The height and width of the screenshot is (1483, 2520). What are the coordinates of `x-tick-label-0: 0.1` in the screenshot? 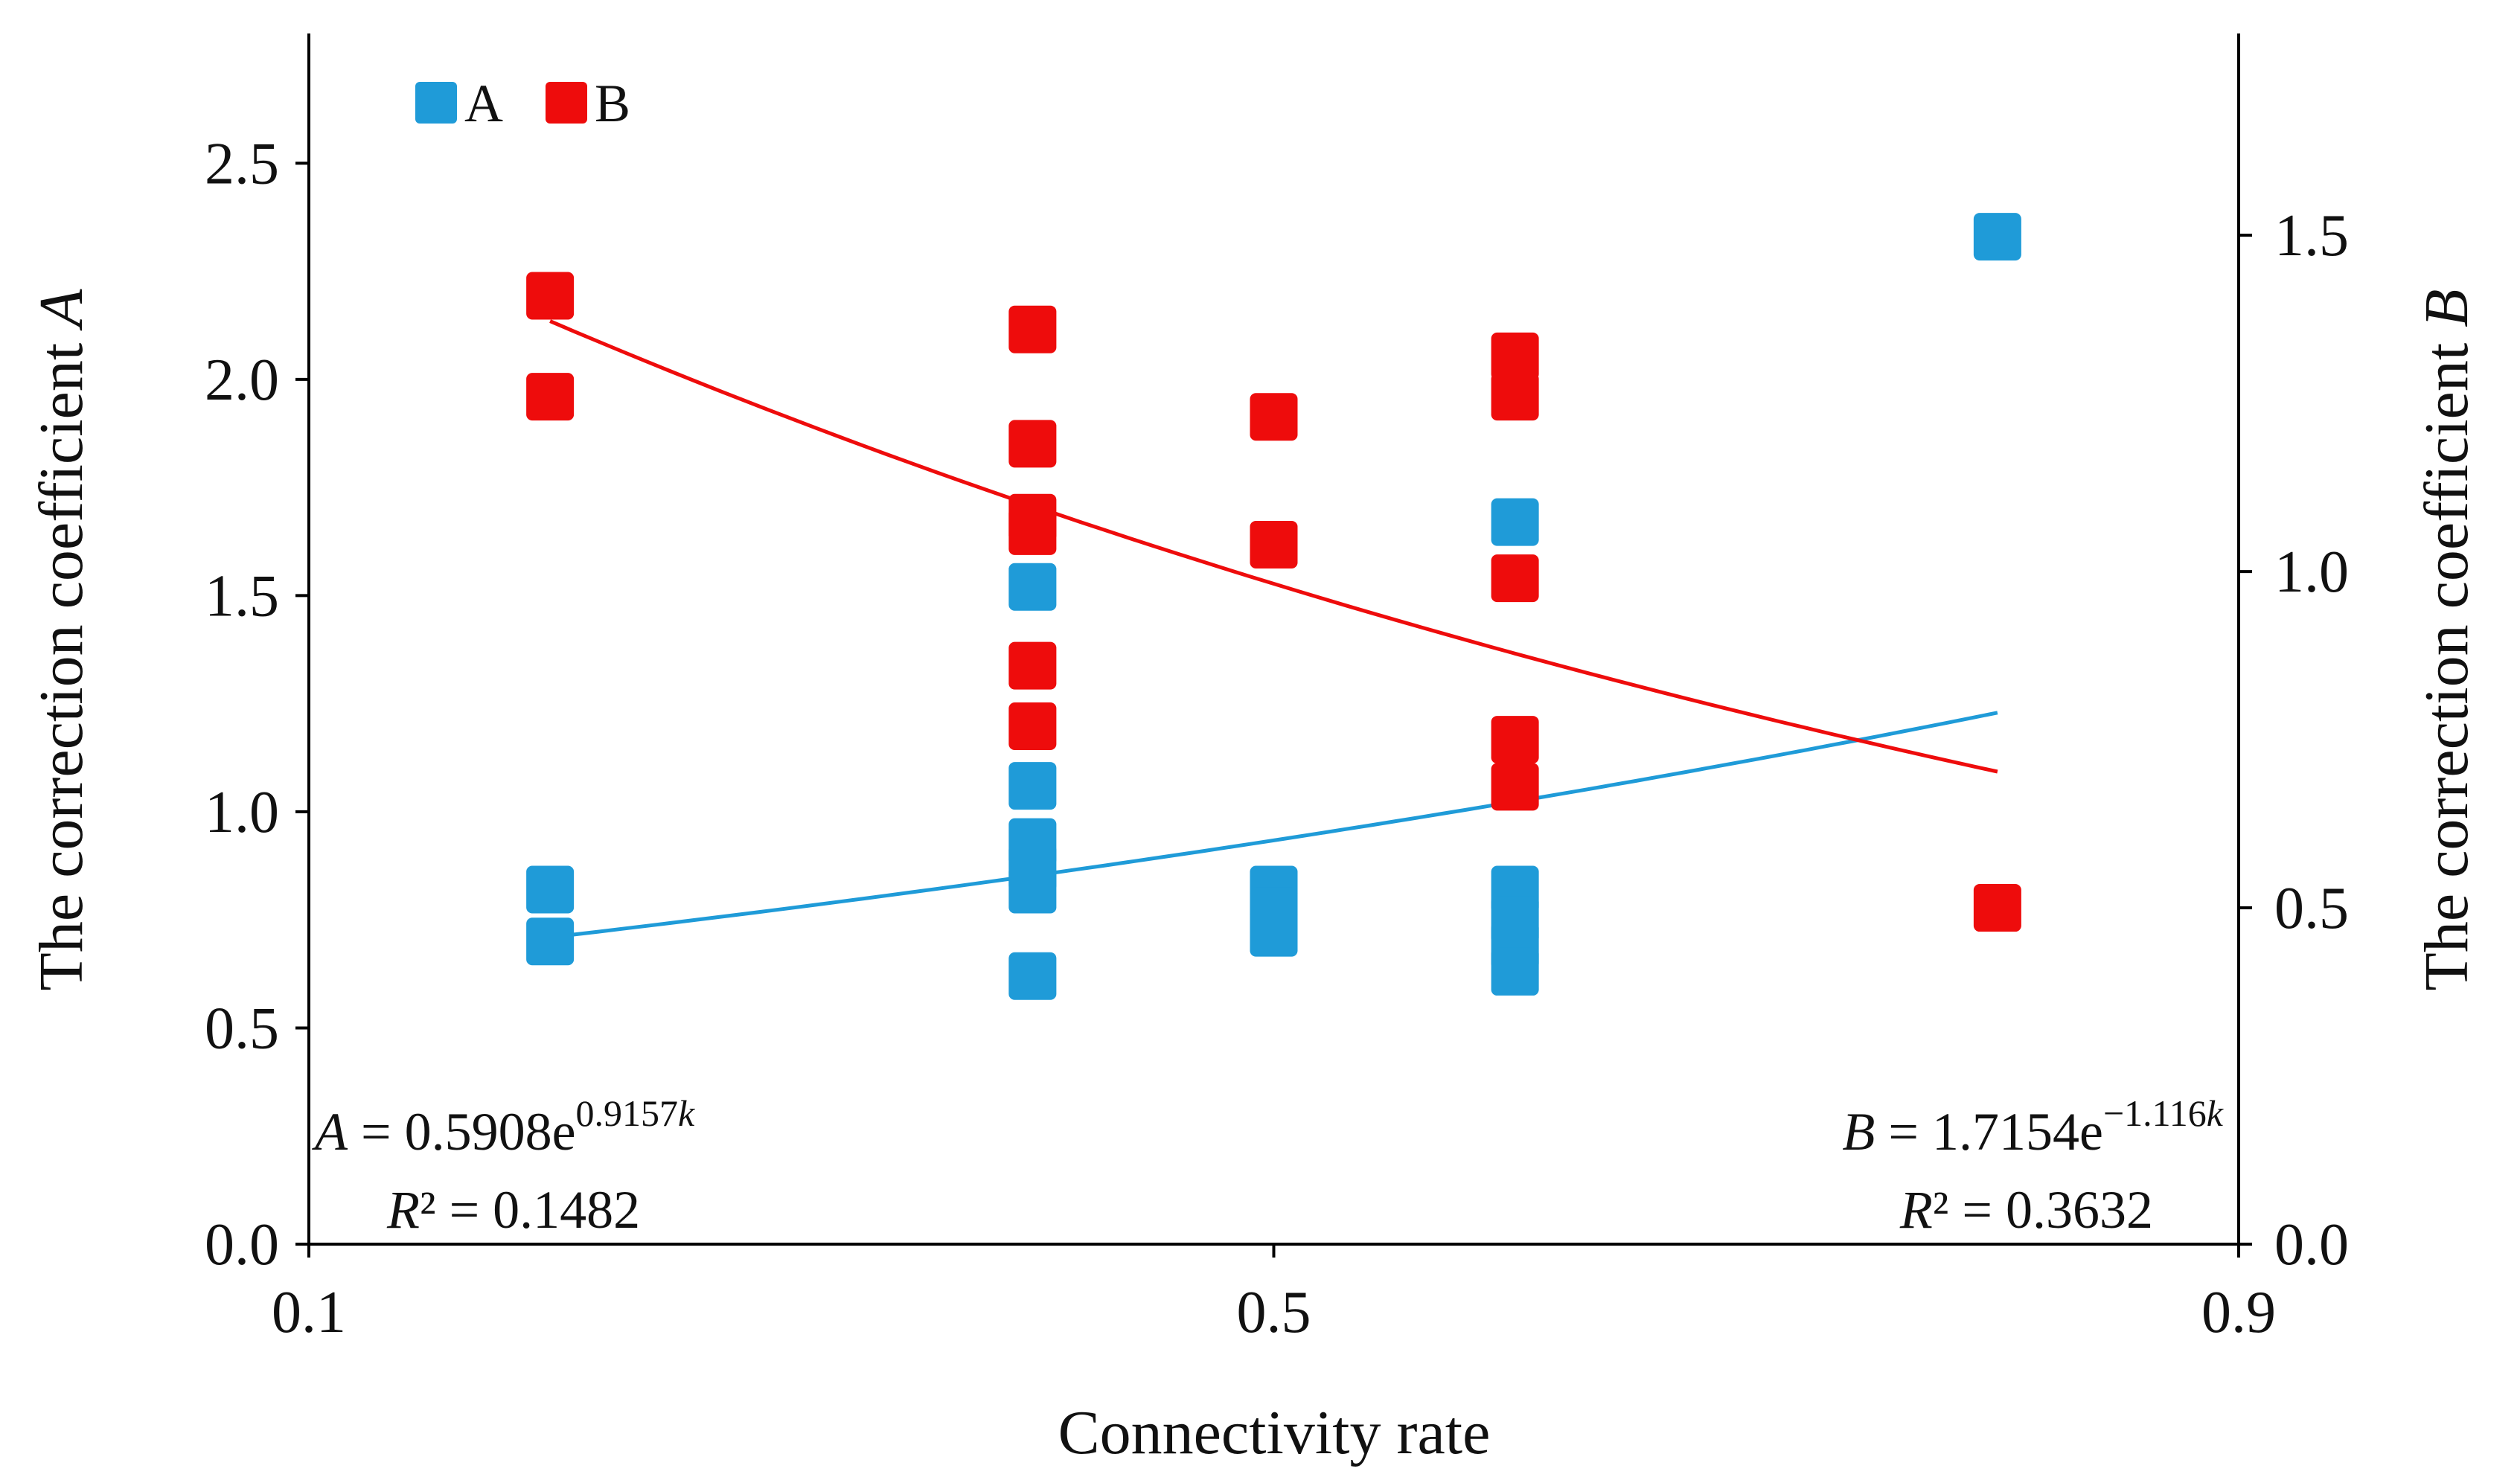 It's located at (309, 1312).